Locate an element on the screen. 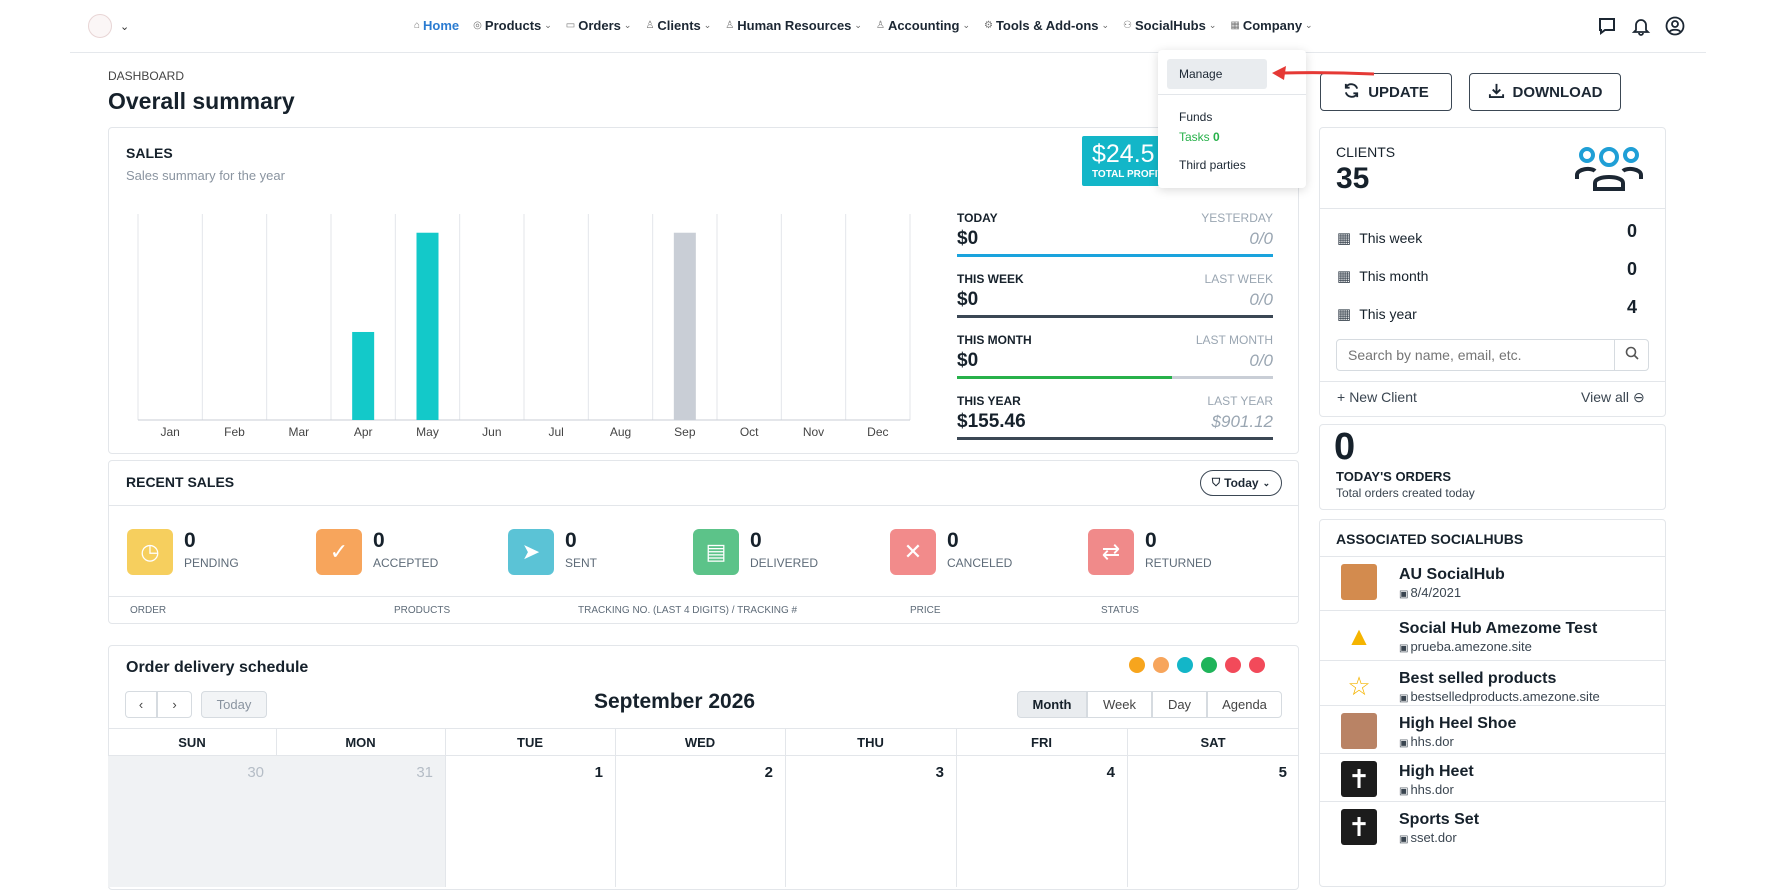 The height and width of the screenshot is (890, 1774). view-agenda-button: Agenda is located at coordinates (1244, 704).